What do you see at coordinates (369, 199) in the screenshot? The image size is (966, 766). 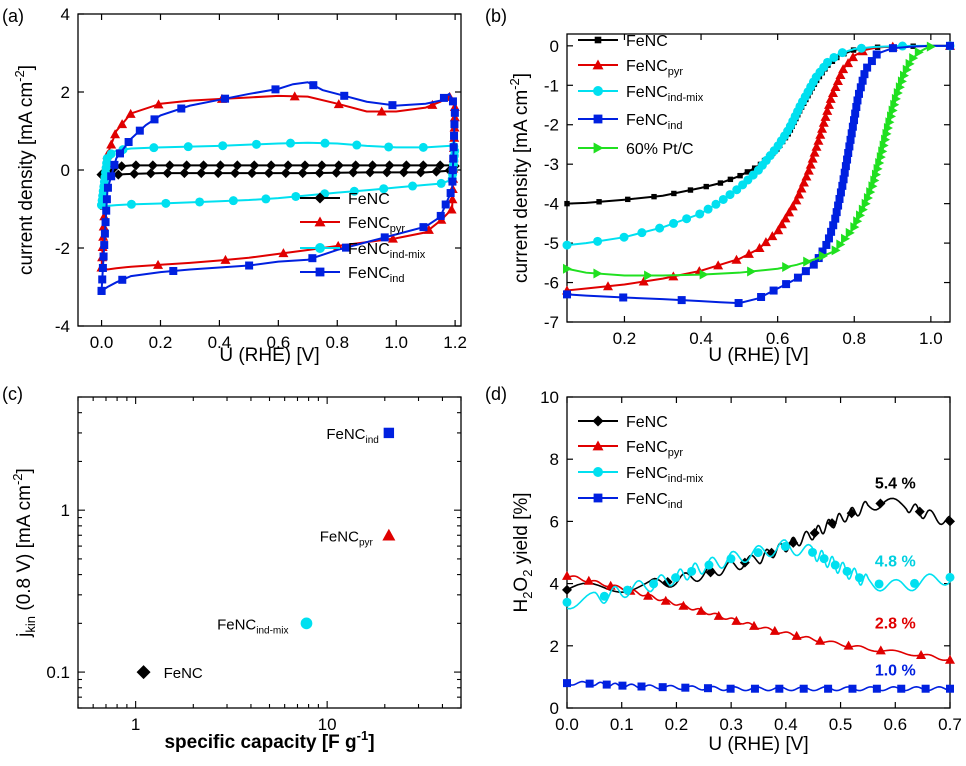 I see `legend-label: FeNC` at bounding box center [369, 199].